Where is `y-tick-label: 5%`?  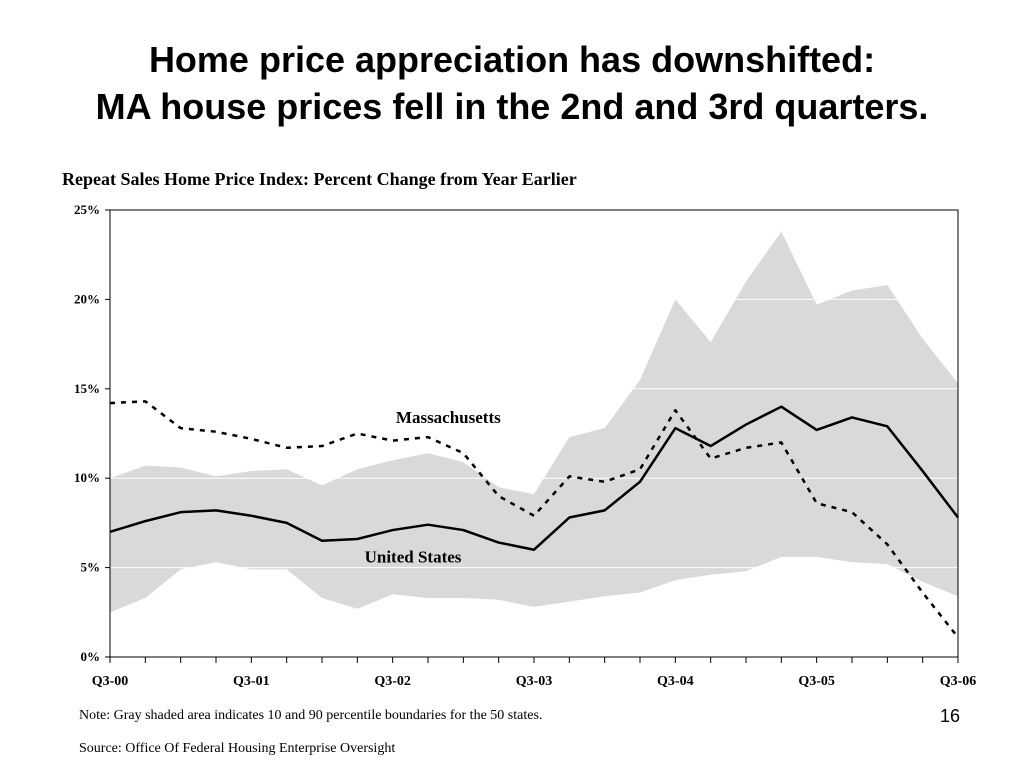 y-tick-label: 5% is located at coordinates (91, 567).